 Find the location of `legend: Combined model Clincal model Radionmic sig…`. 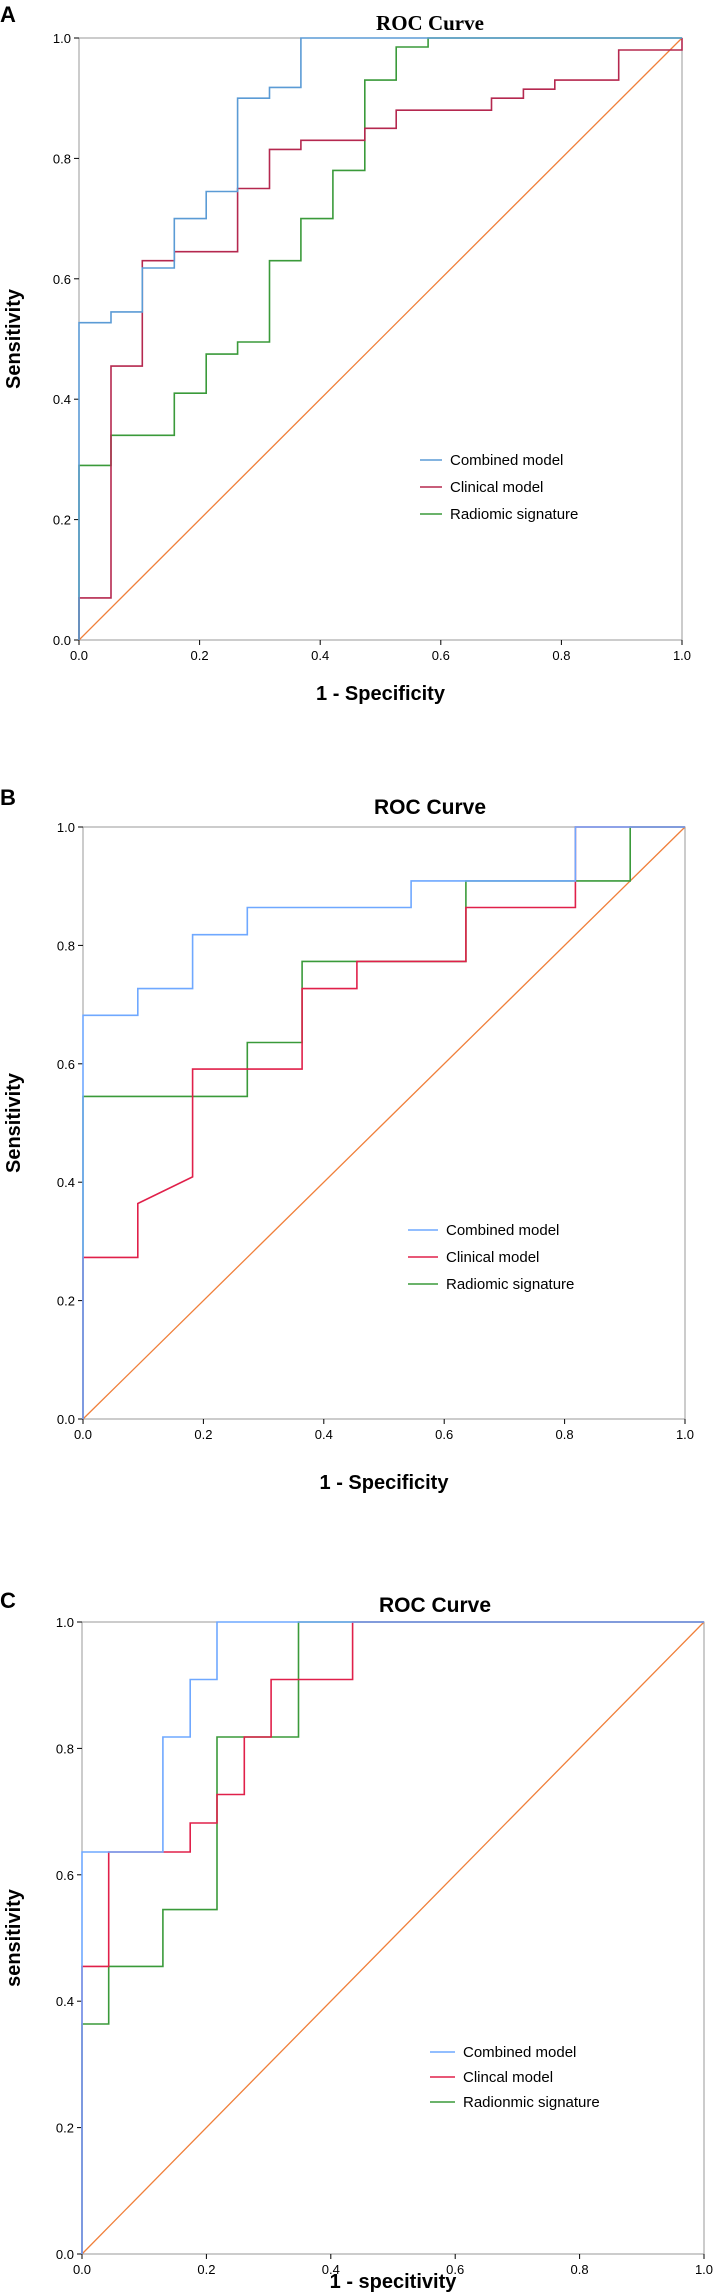

legend: Combined model Clincal model Radionmic sig… is located at coordinates (515, 2077).